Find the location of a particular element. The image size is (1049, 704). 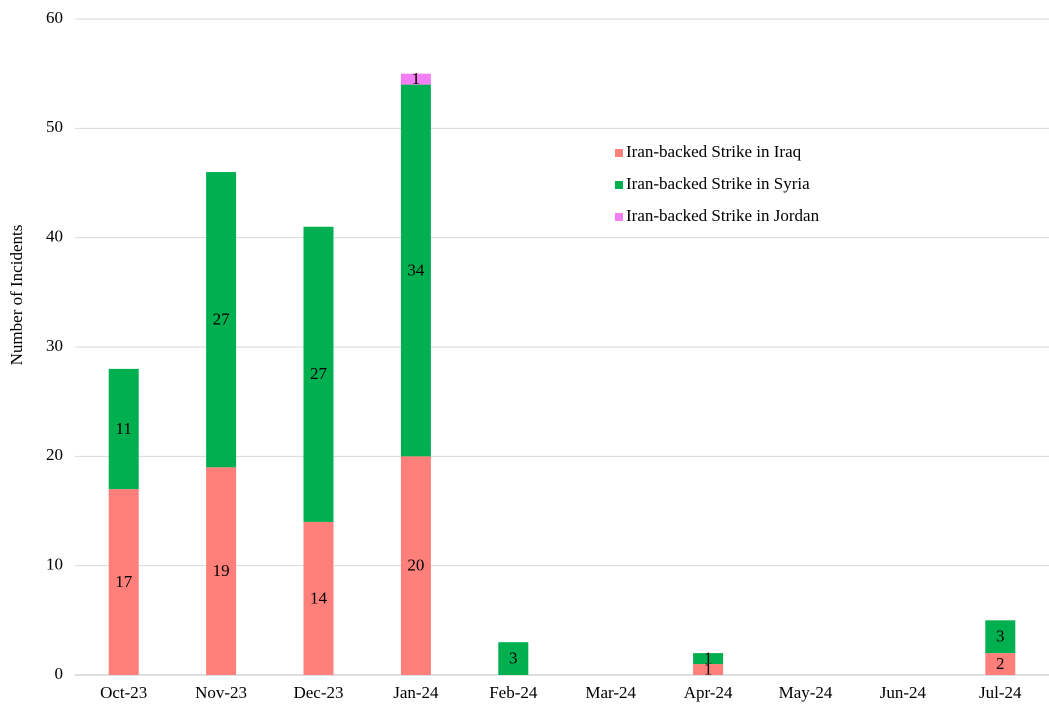

x-tick-label: Jun-24 is located at coordinates (903, 692).